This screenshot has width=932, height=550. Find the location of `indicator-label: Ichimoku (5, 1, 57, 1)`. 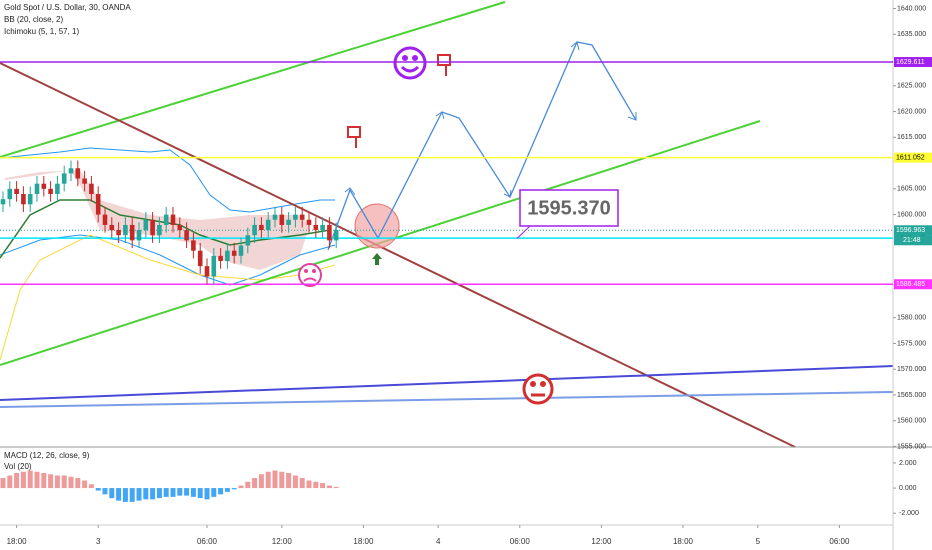

indicator-label: Ichimoku (5, 1, 57, 1) is located at coordinates (41, 31).